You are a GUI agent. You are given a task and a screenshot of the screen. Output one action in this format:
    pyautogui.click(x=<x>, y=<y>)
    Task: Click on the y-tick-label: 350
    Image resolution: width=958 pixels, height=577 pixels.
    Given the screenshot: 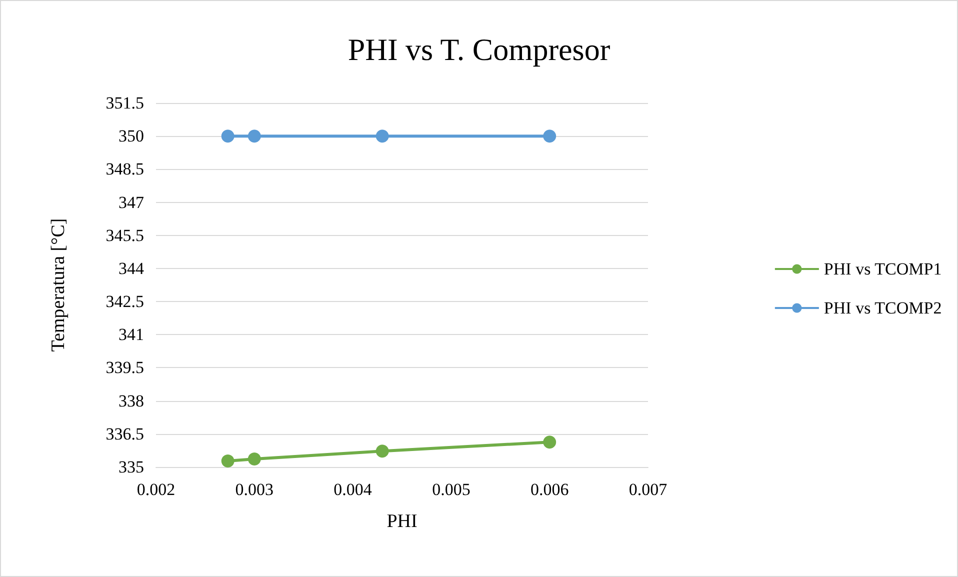 What is the action you would take?
    pyautogui.click(x=131, y=136)
    